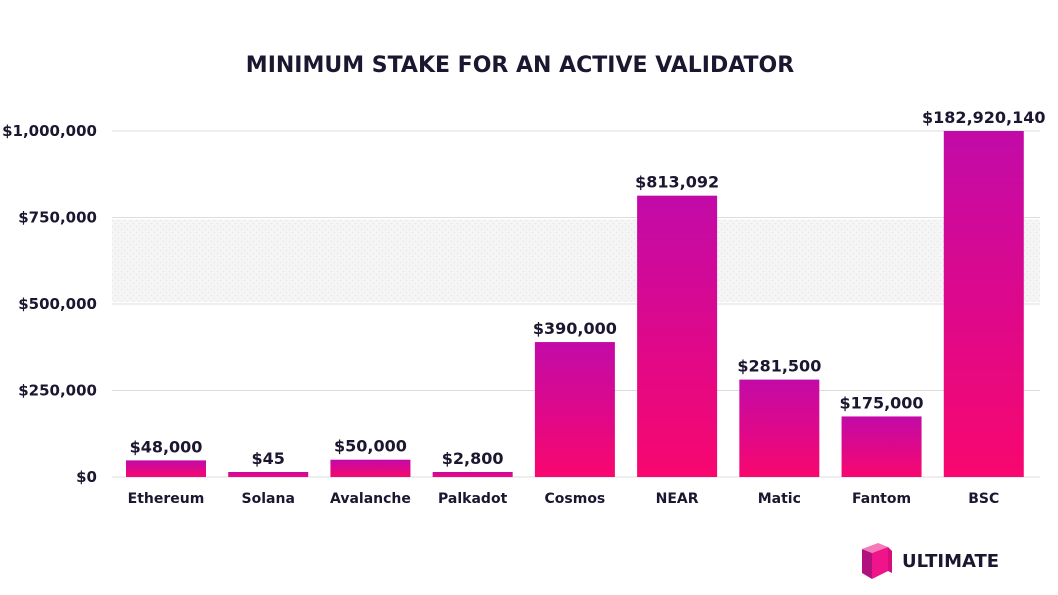 Image resolution: width=1058 pixels, height=595 pixels. I want to click on x-tick-label: Matic, so click(779, 499).